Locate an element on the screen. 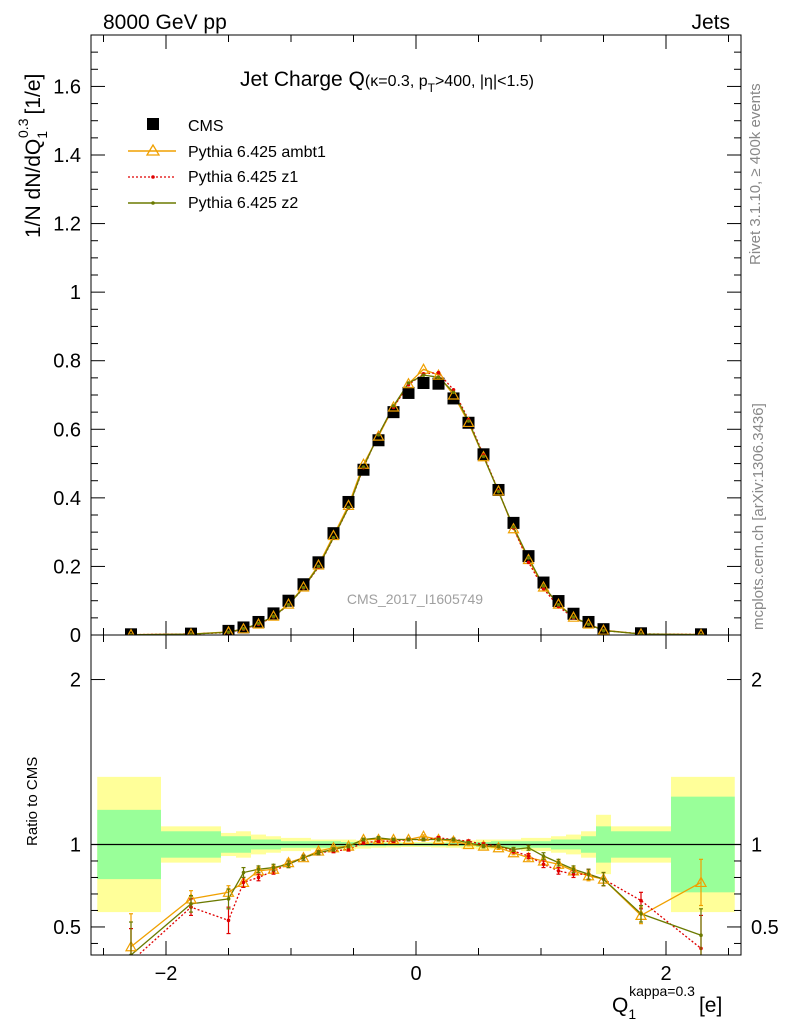 This screenshot has height=1024, width=786. main-y-tick-labels: 0 0.2 0.4 0.6 0.8 1 1.2 1.4 1.6 is located at coordinates (67, 361).